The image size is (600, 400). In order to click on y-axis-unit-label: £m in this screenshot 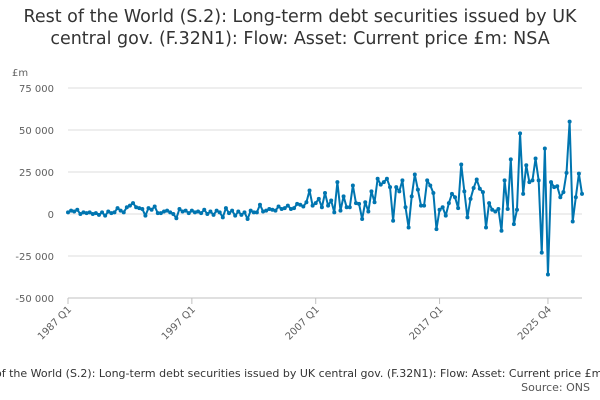, I will do `click(20, 73)`.